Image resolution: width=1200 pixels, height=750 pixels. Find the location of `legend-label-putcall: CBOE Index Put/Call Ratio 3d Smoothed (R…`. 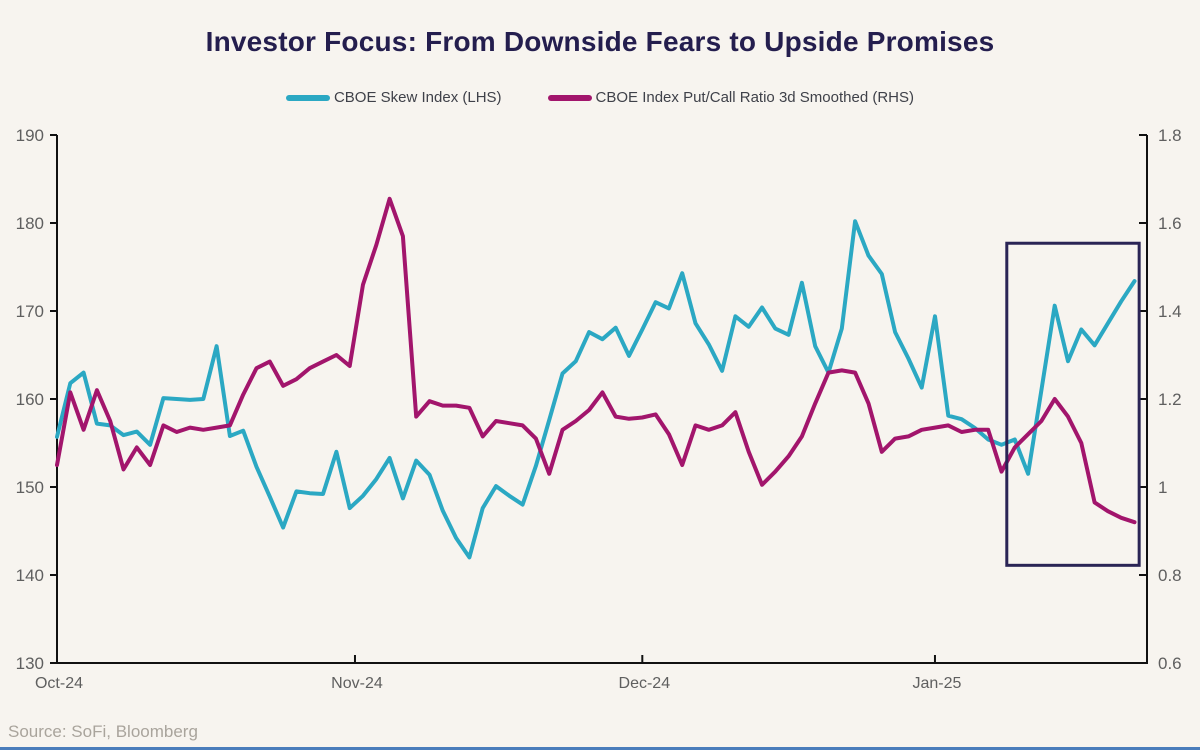

legend-label-putcall: CBOE Index Put/Call Ratio 3d Smoothed (R… is located at coordinates (755, 97).